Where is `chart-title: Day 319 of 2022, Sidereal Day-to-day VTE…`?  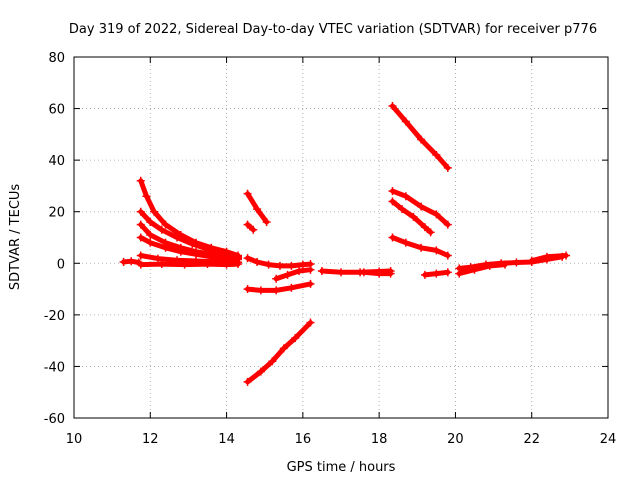
chart-title: Day 319 of 2022, Sidereal Day-to-day VTE… is located at coordinates (333, 29).